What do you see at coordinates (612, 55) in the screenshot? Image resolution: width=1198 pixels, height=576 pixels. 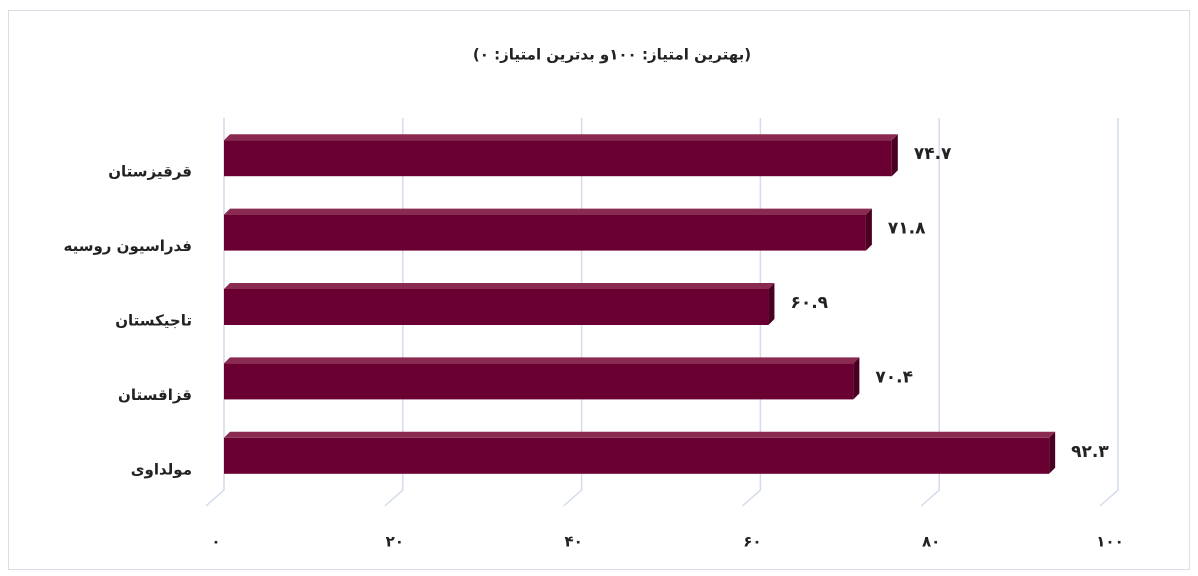 I see `chart-title: (بهترین امتیاز: ۱۰۰و بدترین امتیاز: ۰)` at bounding box center [612, 55].